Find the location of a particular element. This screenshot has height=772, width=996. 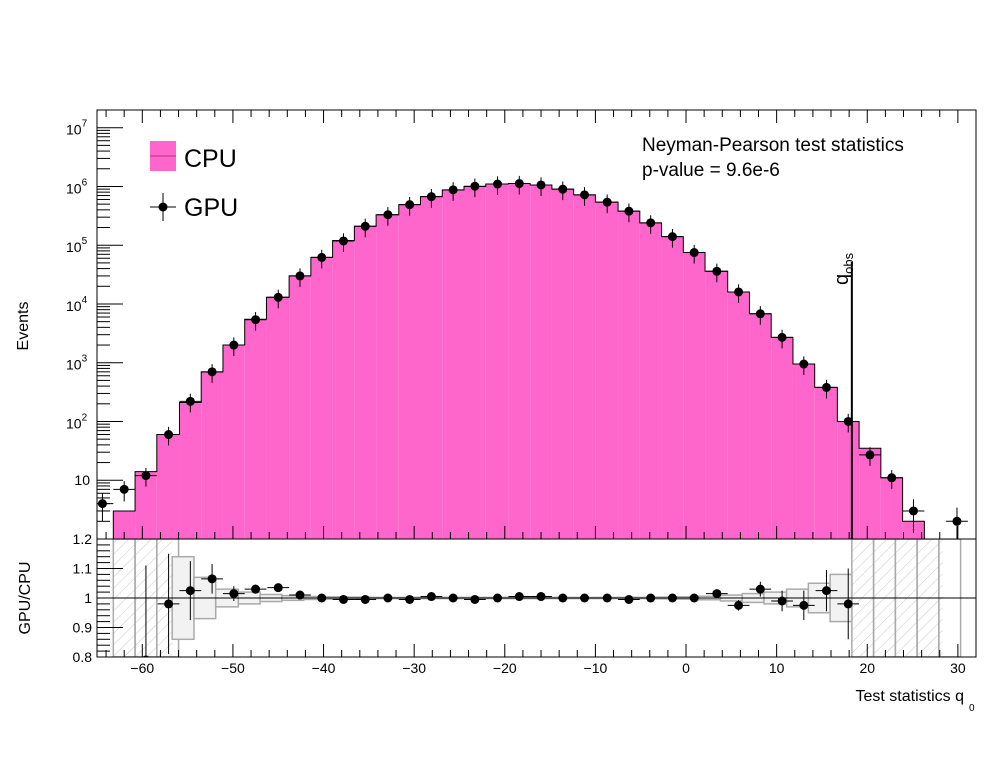

legend: CPU GPU is located at coordinates (194, 181).